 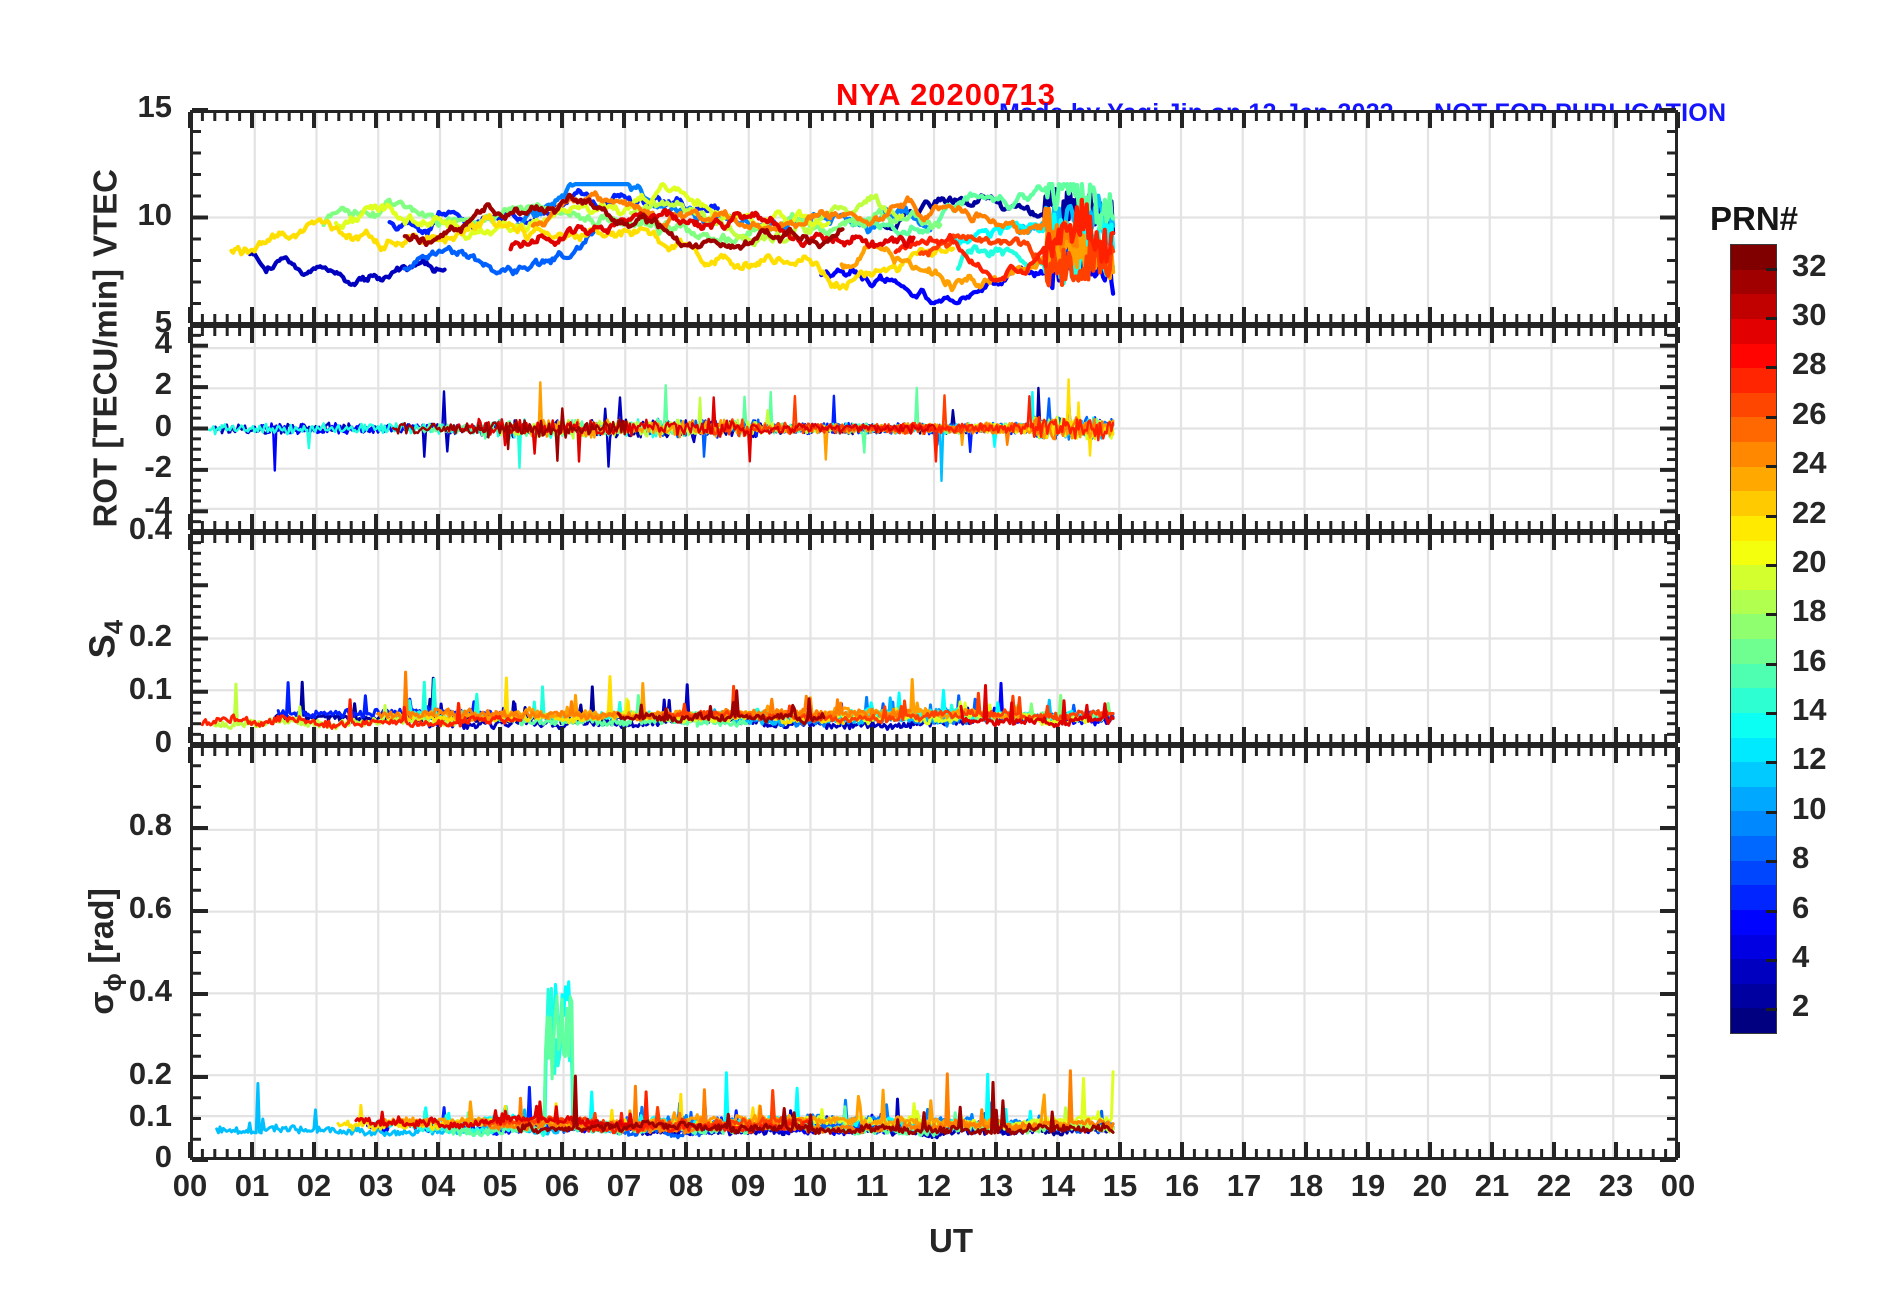 I want to click on xtick-19: 19, so click(x=1368, y=1185).